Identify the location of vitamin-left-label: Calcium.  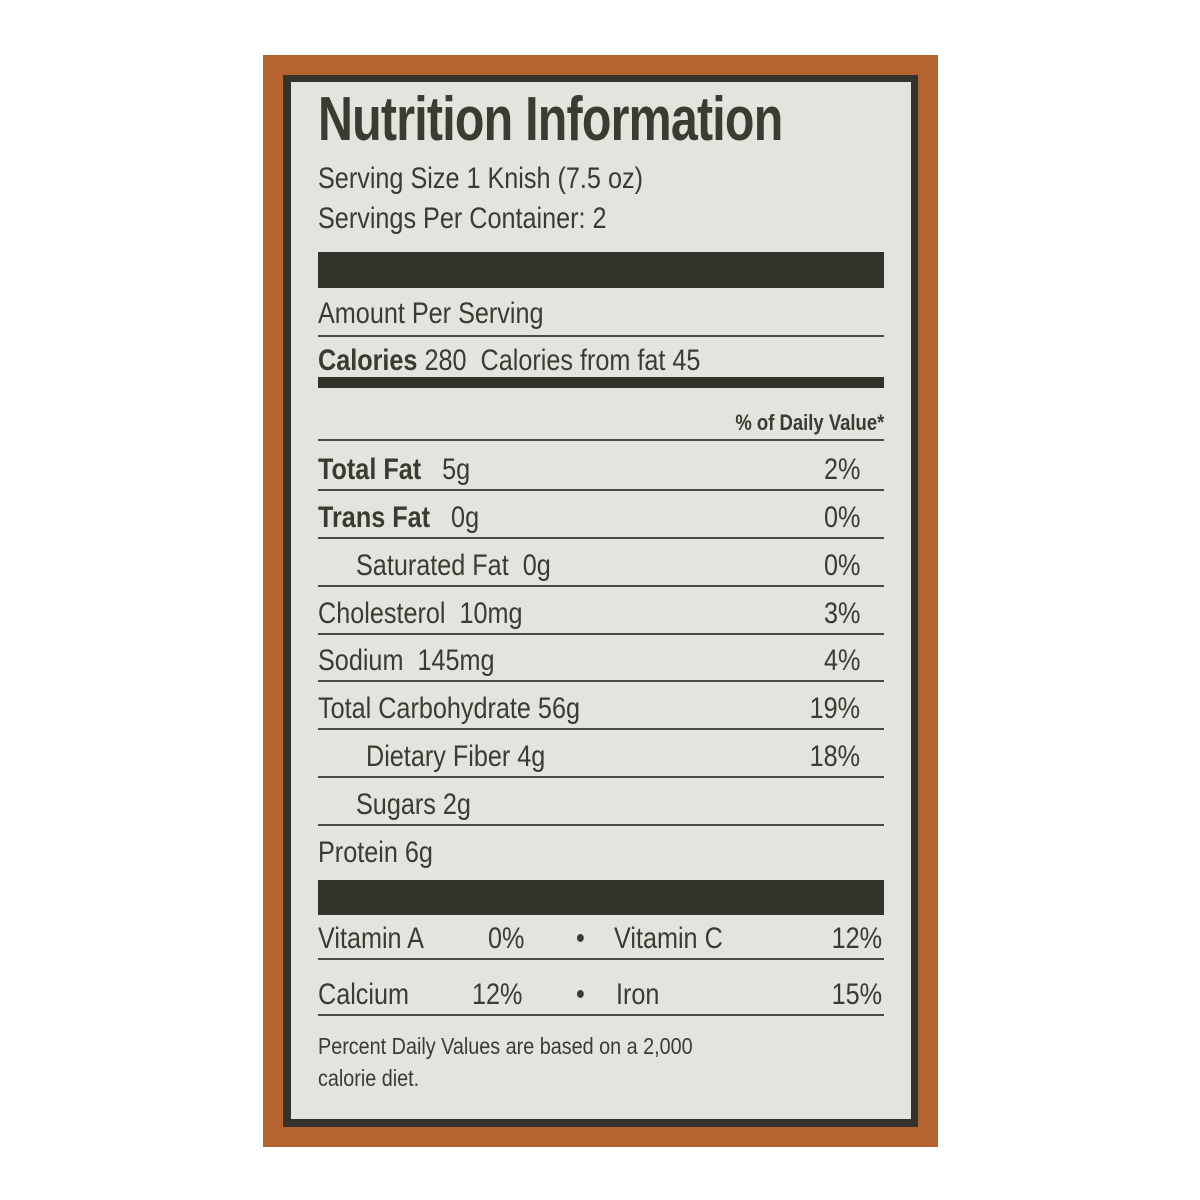
(364, 994).